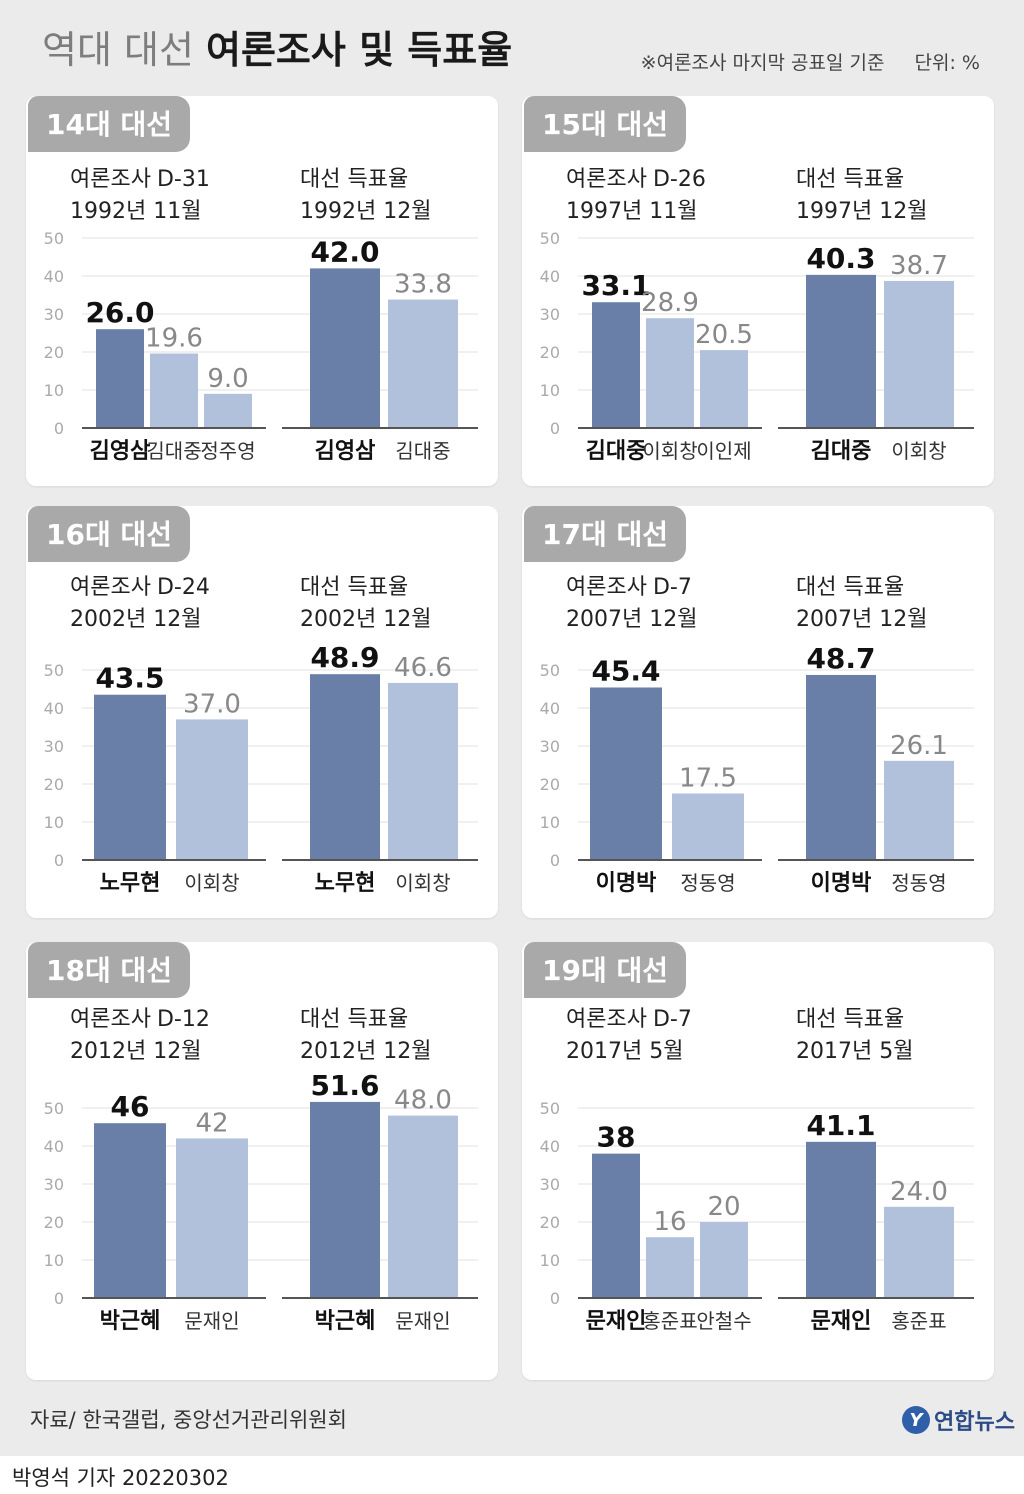 This screenshot has height=1494, width=1024. I want to click on value-label: 43.5, so click(129, 678).